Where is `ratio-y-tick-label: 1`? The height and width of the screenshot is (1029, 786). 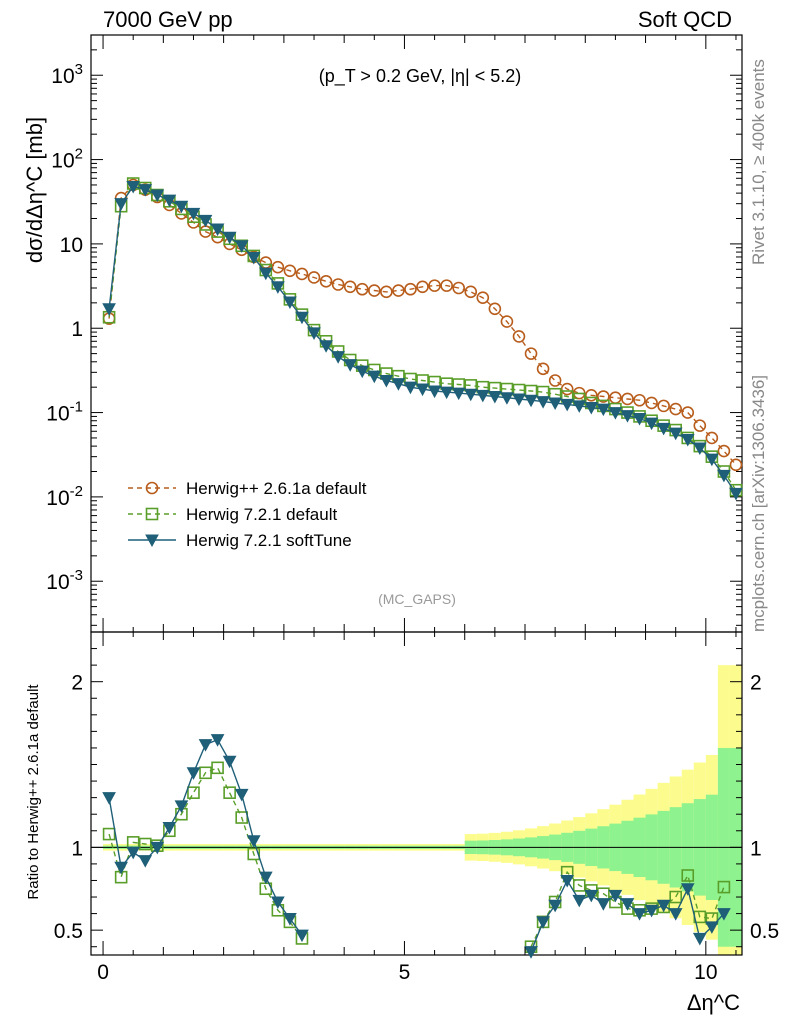
ratio-y-tick-label: 1 is located at coordinates (77, 848).